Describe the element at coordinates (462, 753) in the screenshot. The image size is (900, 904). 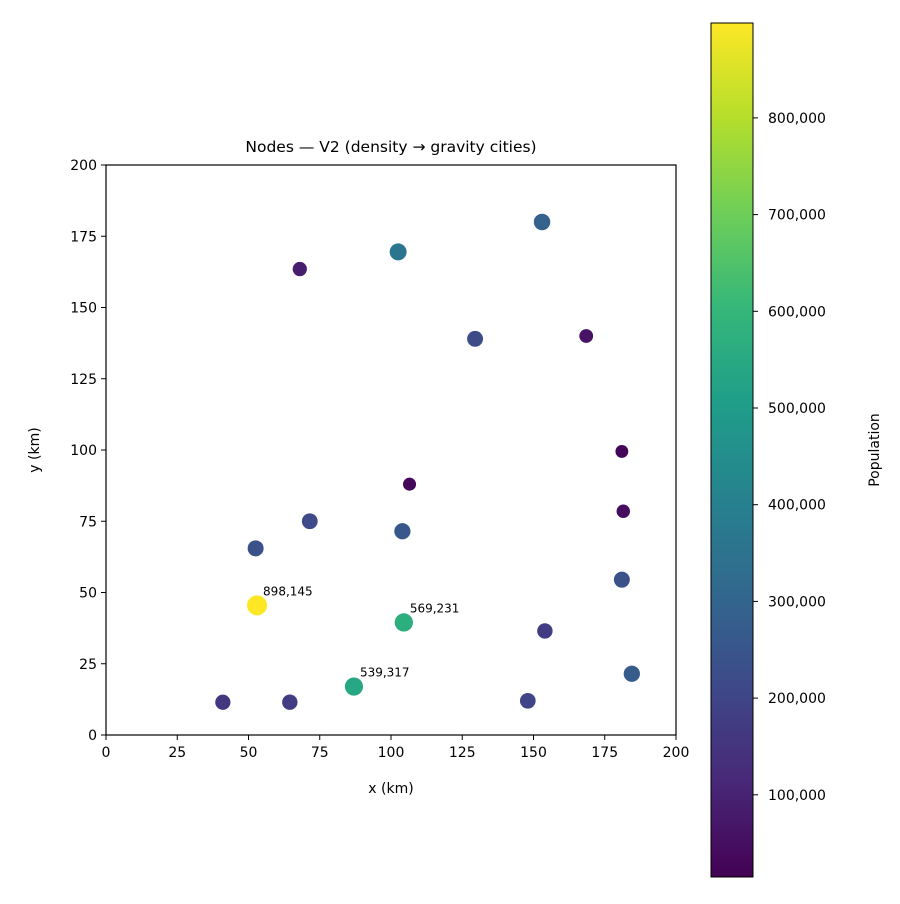
I see `x-tick-label: 125` at that location.